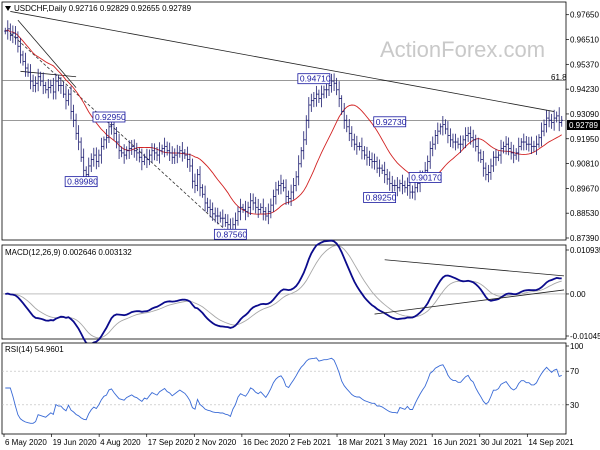 The image size is (600, 450). Describe the element at coordinates (584, 64) in the screenshot. I see `price-tick-label: 0.95370` at that location.